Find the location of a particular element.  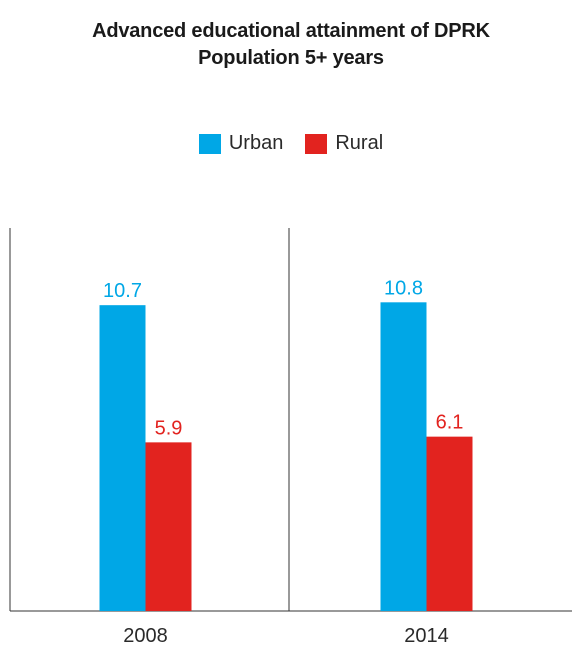

data-label-urban-2008: 10.7 is located at coordinates (122, 291).